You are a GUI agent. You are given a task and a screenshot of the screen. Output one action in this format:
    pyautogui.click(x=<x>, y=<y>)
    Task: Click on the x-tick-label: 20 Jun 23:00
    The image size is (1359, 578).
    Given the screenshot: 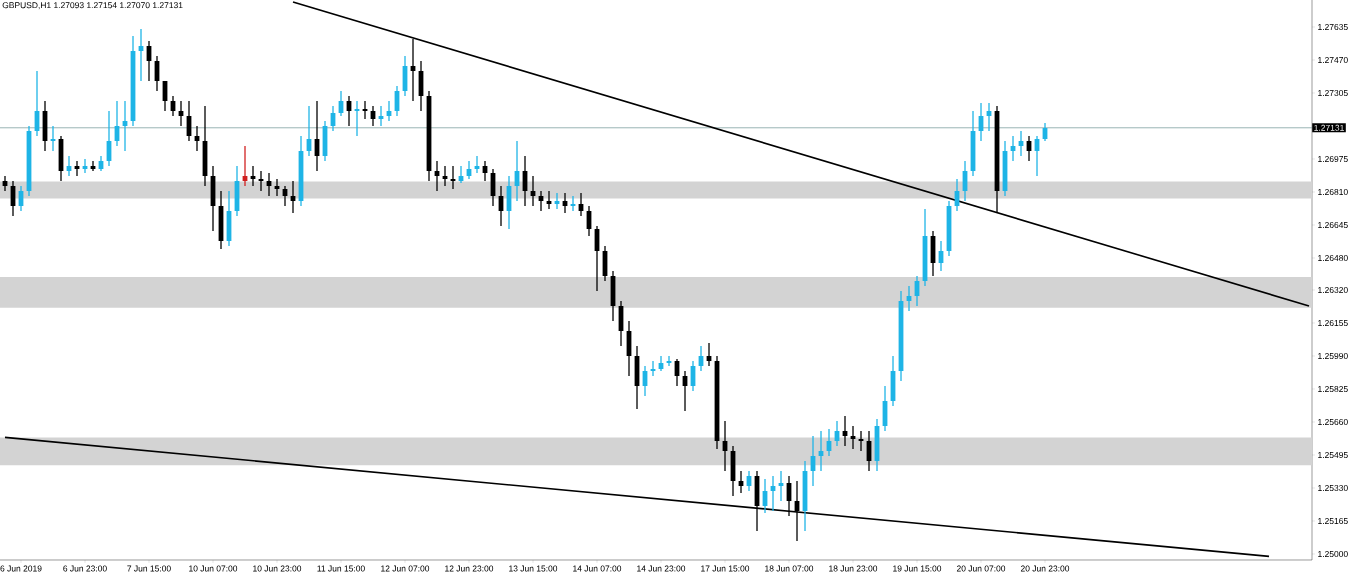 What is the action you would take?
    pyautogui.click(x=1045, y=568)
    